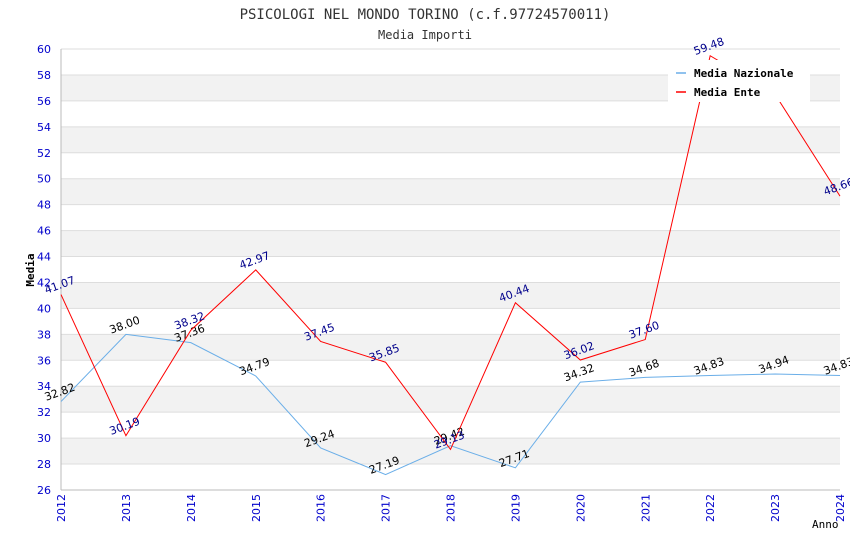 Image resolution: width=850 pixels, height=550 pixels. What do you see at coordinates (44, 360) in the screenshot?
I see `y-tick-label: 36` at bounding box center [44, 360].